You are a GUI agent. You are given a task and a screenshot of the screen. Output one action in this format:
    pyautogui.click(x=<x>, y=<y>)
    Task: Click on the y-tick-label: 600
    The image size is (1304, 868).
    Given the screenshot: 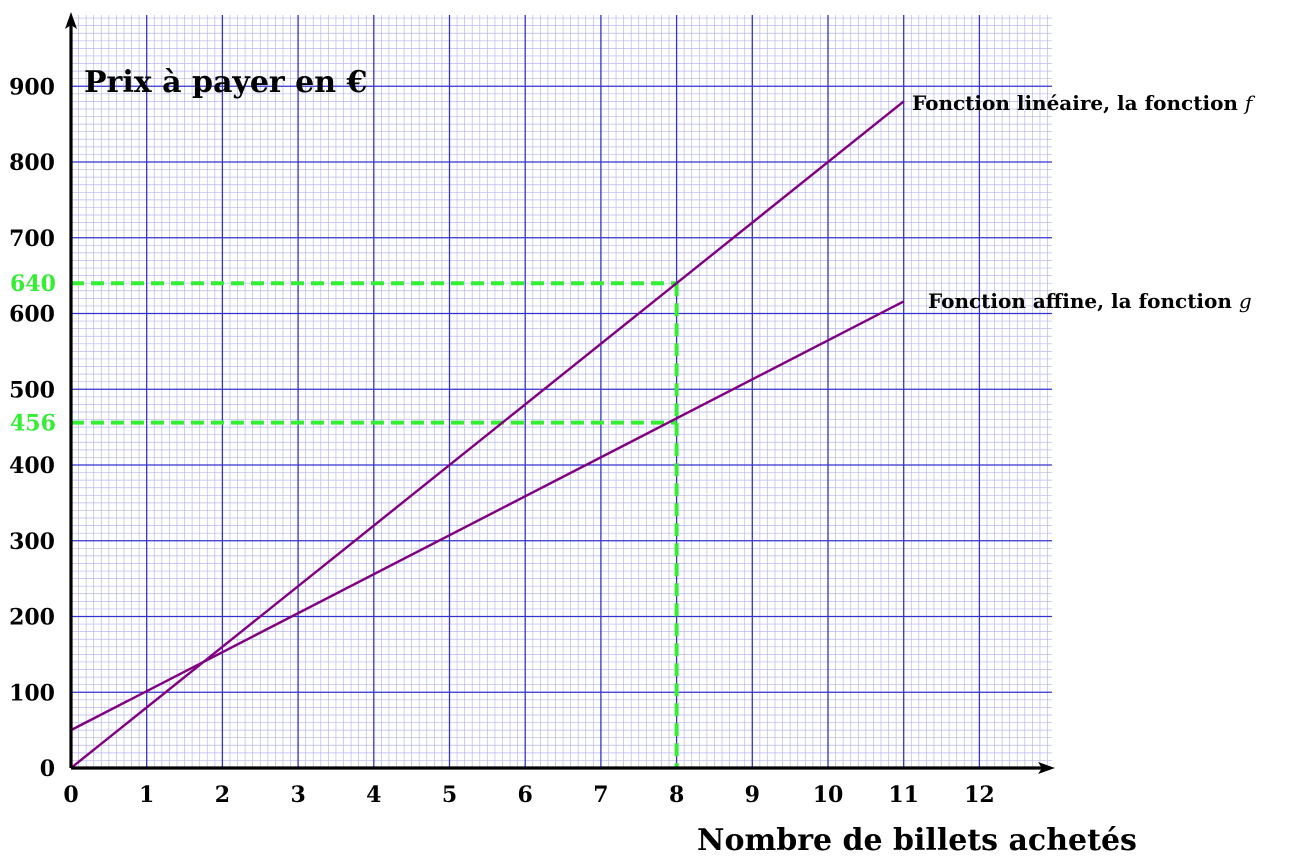 What is the action you would take?
    pyautogui.click(x=32, y=315)
    